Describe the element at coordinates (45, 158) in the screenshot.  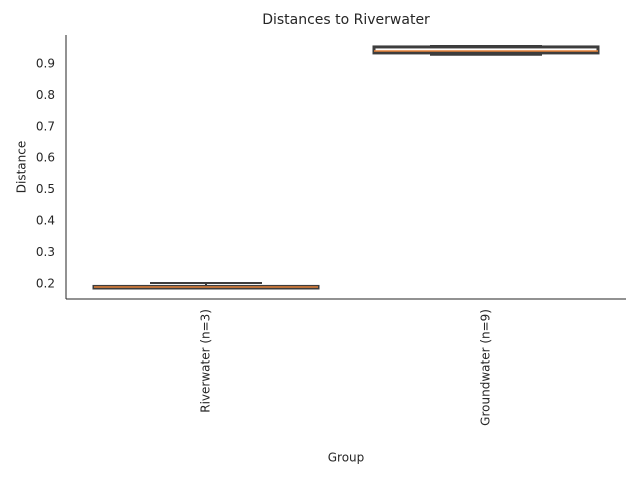
I see `y-tick-label: 0.6` at that location.